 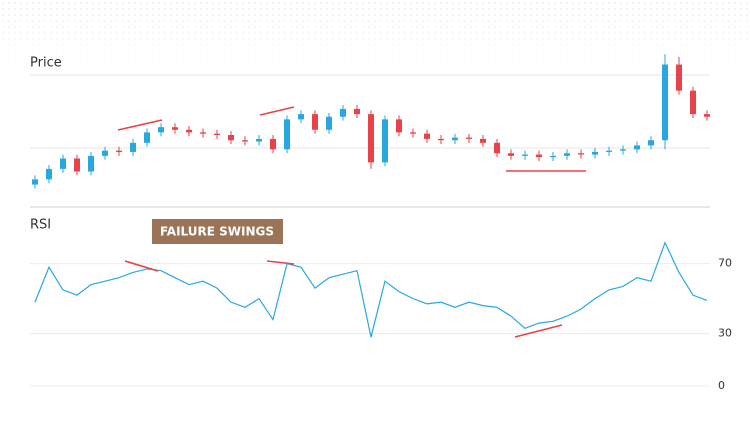 I want to click on price-title: Price, so click(x=46, y=63).